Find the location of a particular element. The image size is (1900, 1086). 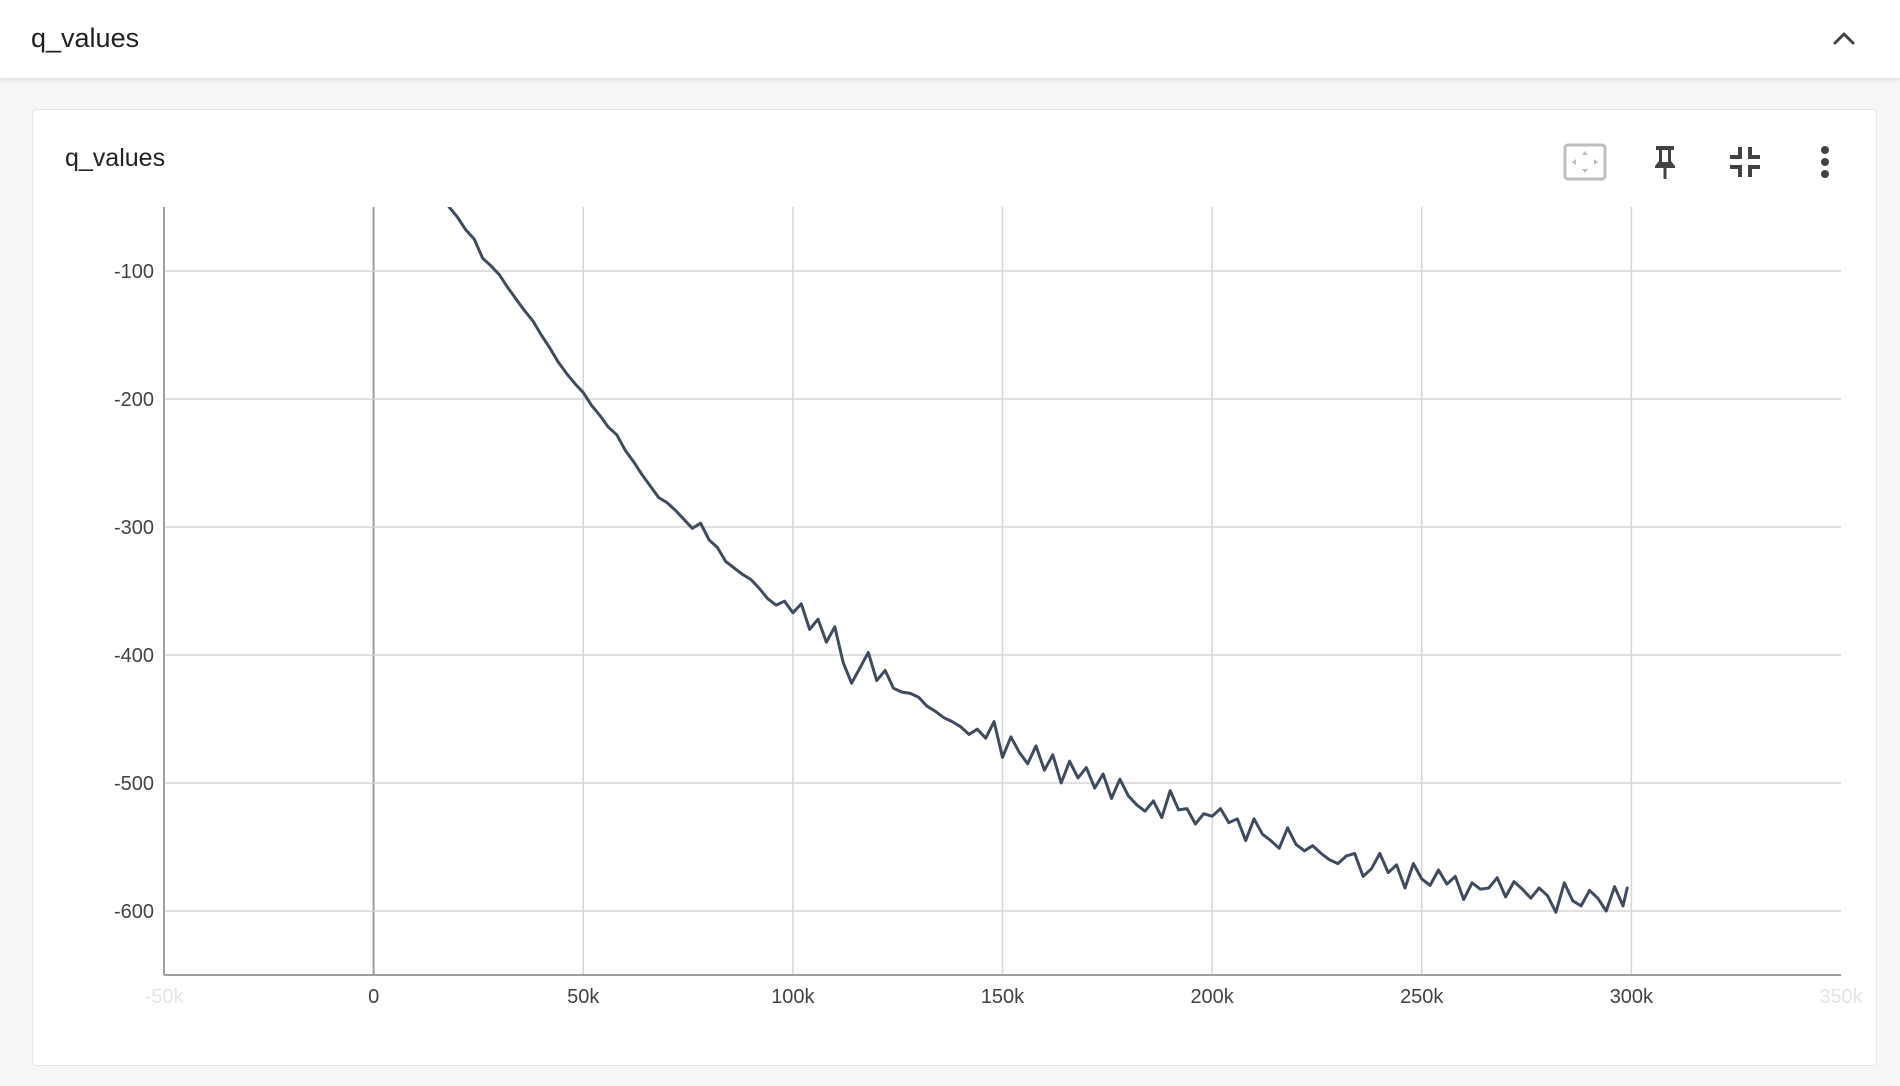

collapse-section-button is located at coordinates (1844, 38).